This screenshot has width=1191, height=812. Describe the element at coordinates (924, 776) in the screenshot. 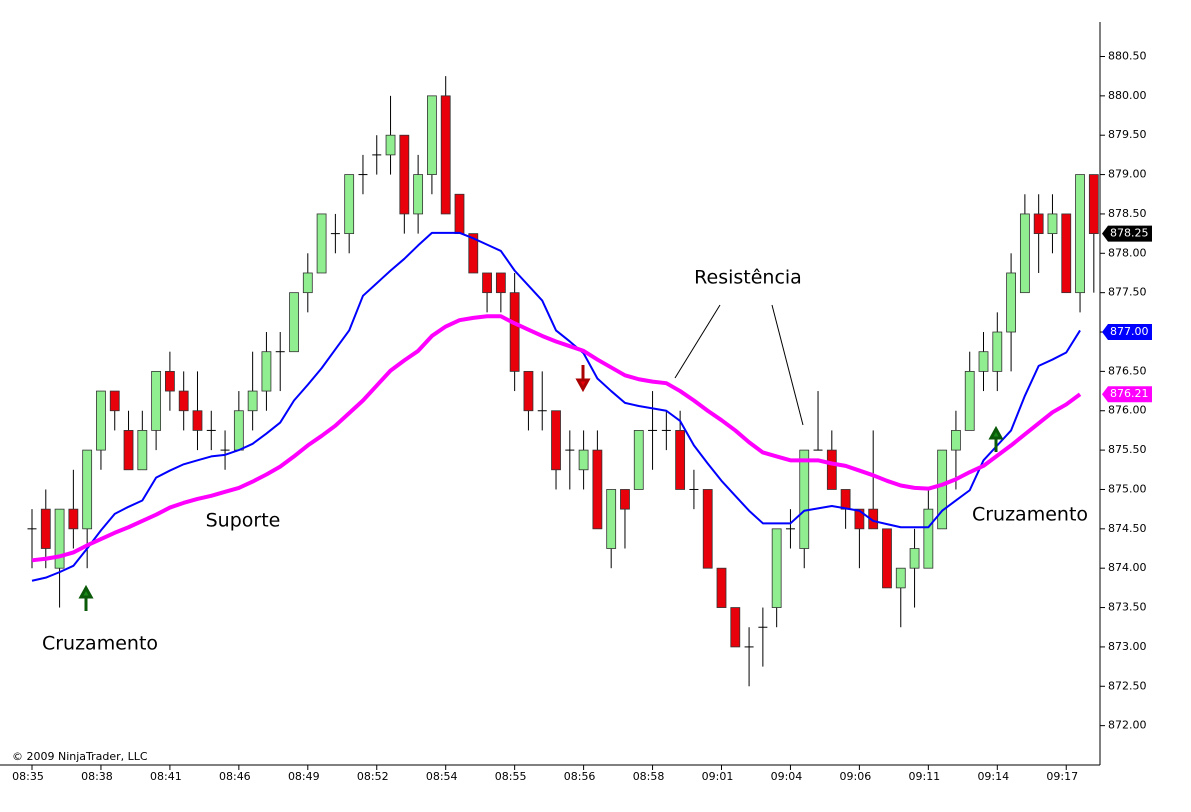

I see `x-tick-label: 09:11` at that location.